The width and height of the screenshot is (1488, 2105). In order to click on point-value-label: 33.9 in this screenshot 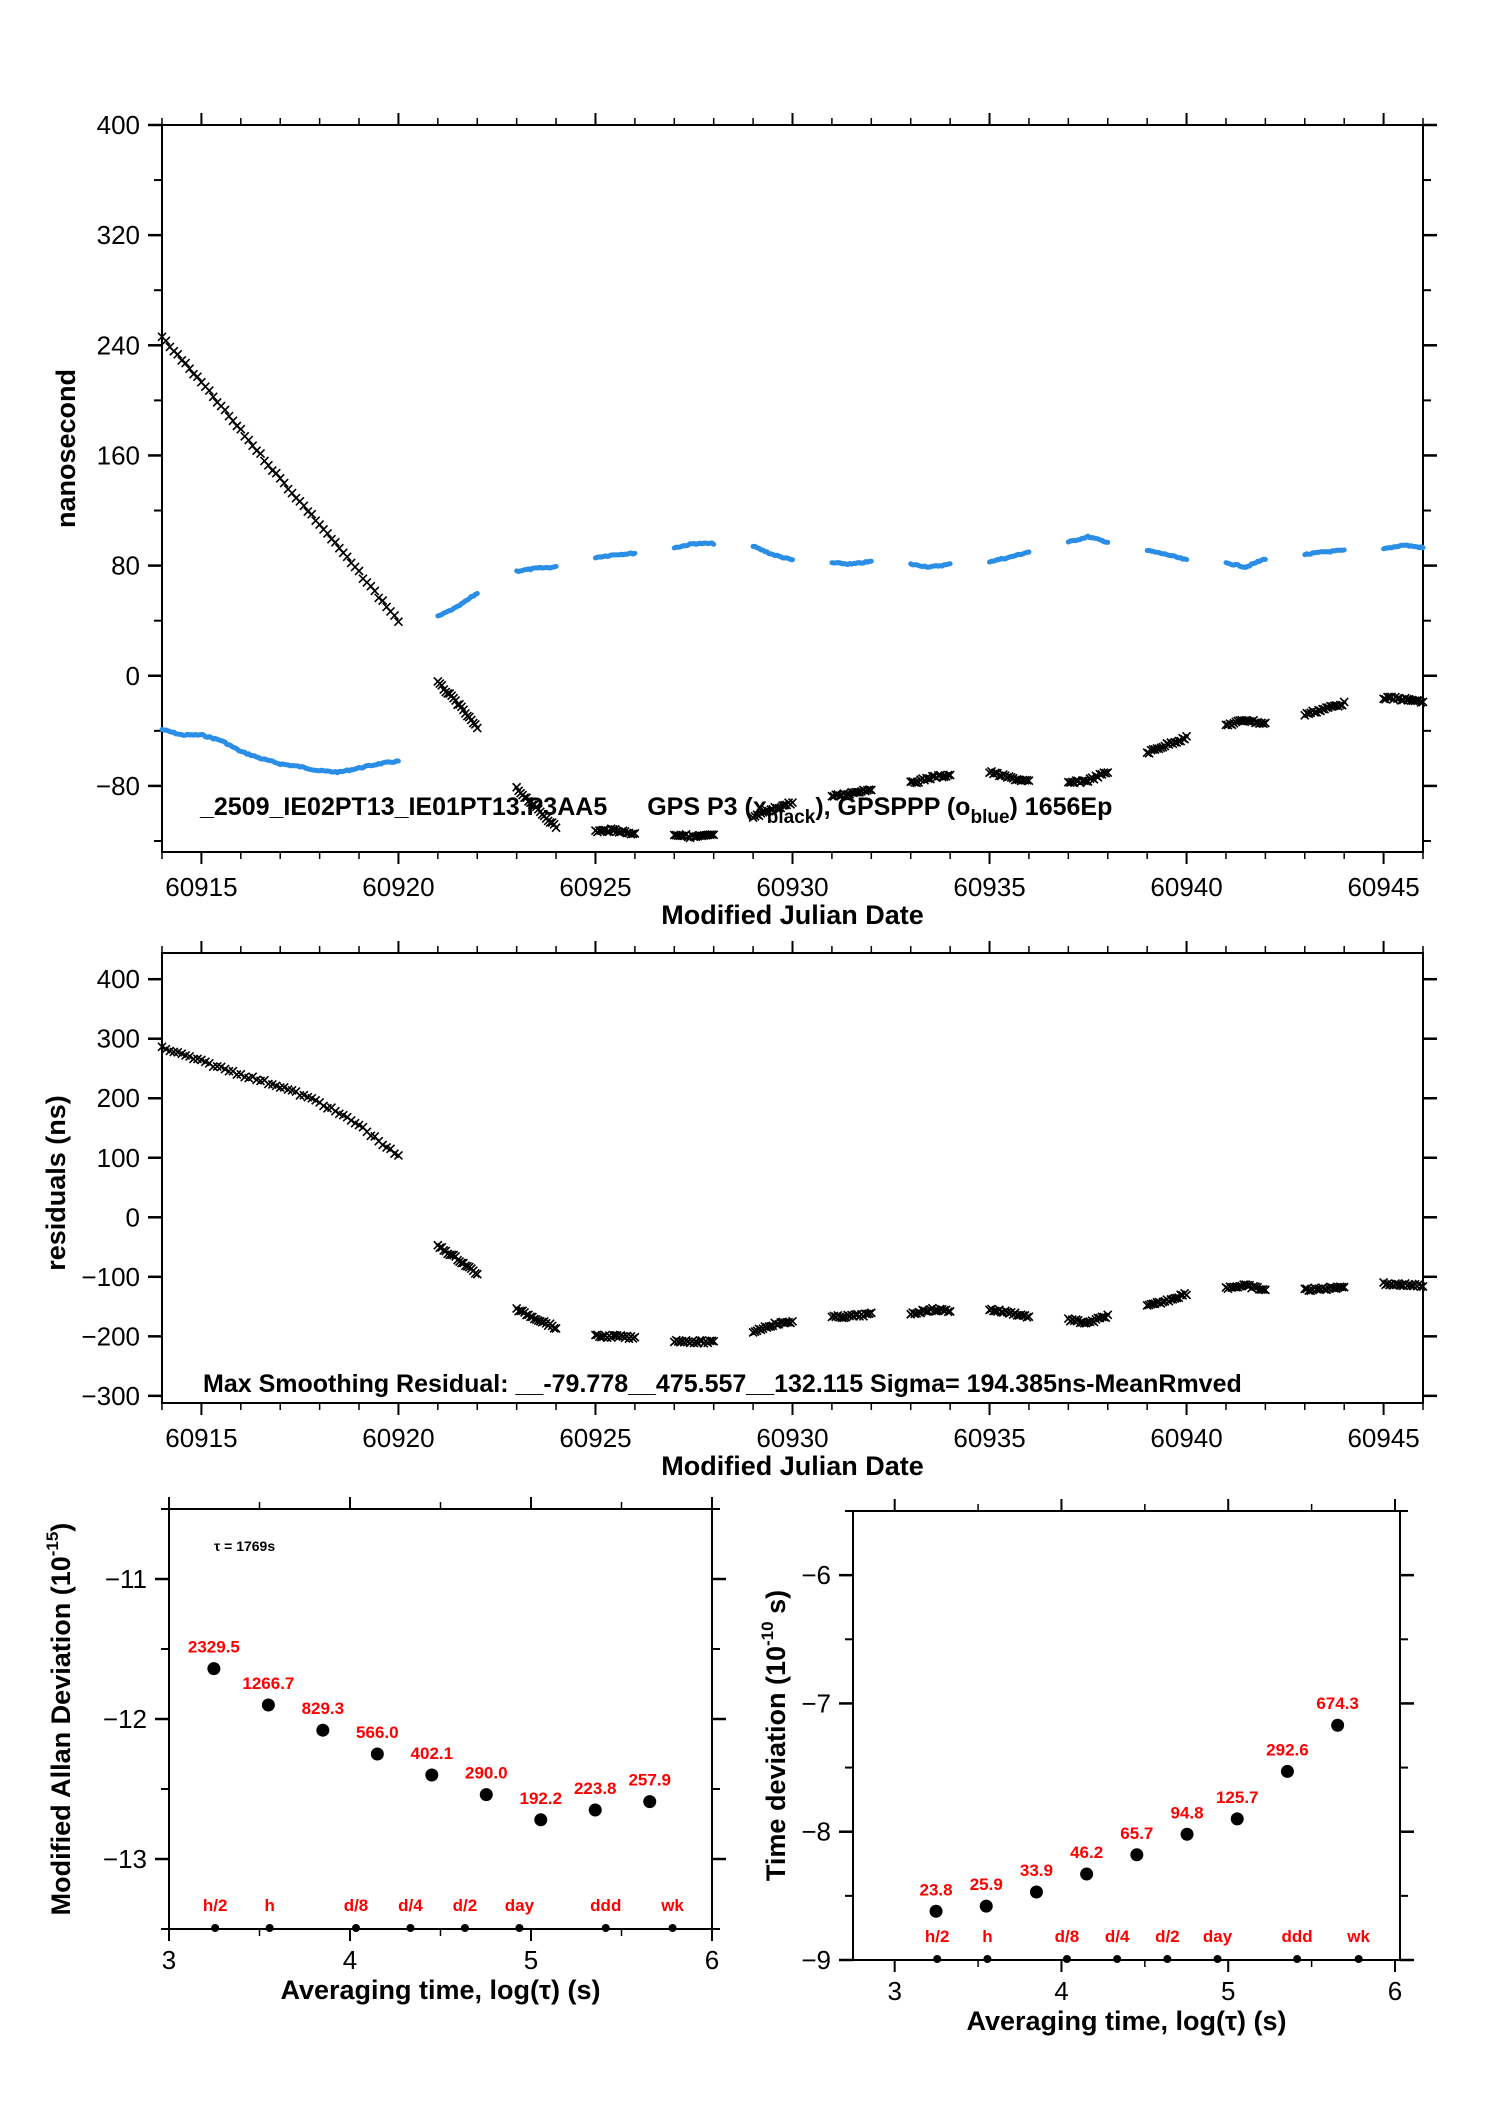, I will do `click(1036, 1870)`.